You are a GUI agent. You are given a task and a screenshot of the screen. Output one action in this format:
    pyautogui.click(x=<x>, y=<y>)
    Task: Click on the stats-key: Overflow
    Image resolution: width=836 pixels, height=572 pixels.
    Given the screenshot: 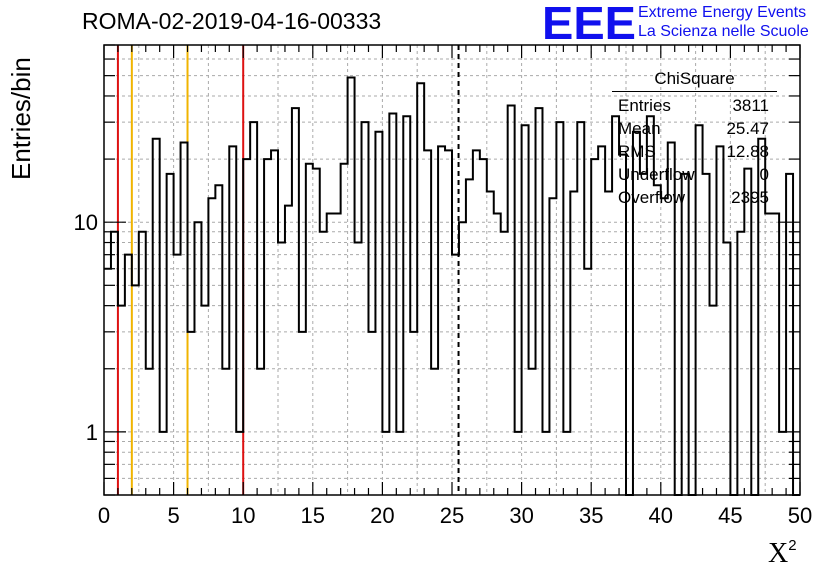 What is the action you would take?
    pyautogui.click(x=652, y=197)
    